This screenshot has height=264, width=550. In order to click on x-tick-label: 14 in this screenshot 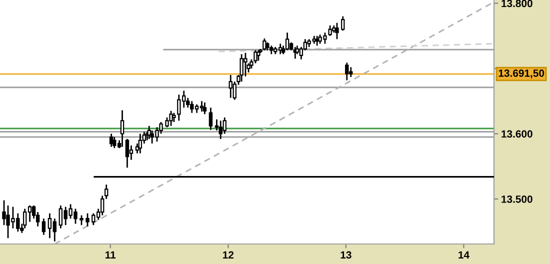, I will do `click(464, 254)`.